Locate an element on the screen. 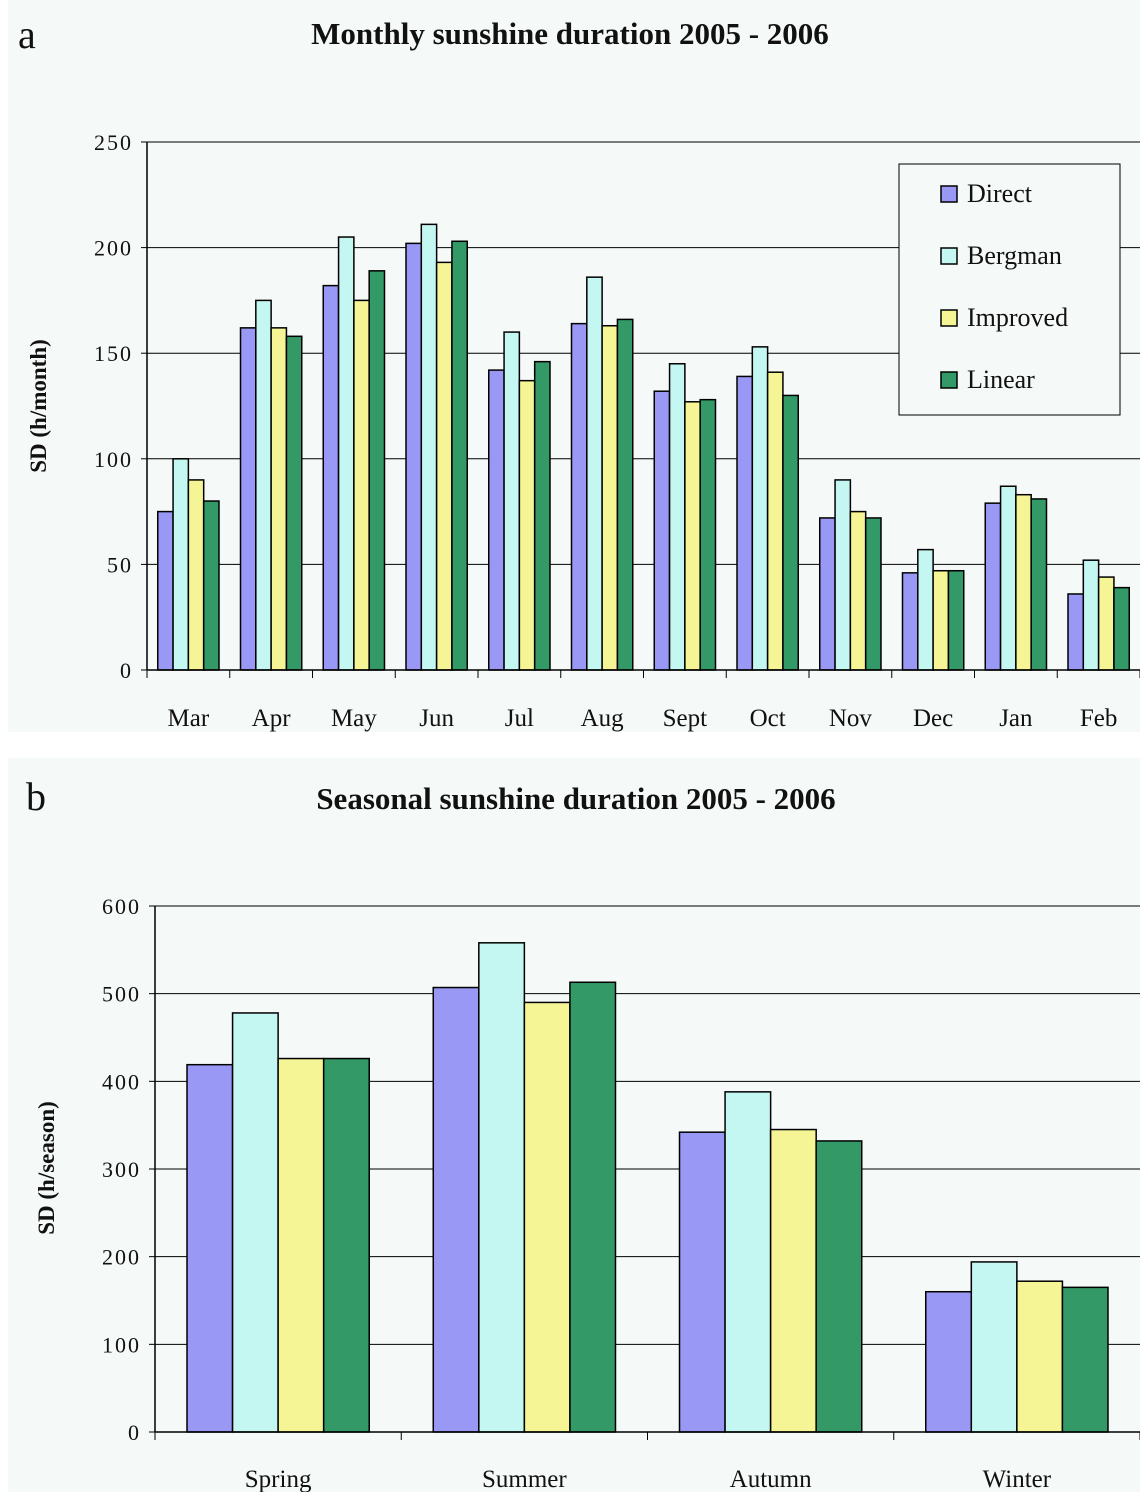  bar-linear-jul is located at coordinates (542, 515).